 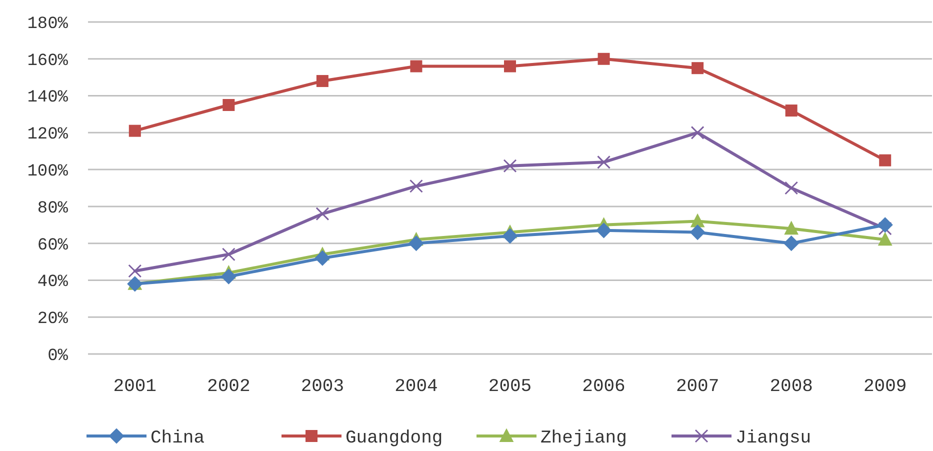 I want to click on x-tick-label: 2008, so click(x=791, y=387).